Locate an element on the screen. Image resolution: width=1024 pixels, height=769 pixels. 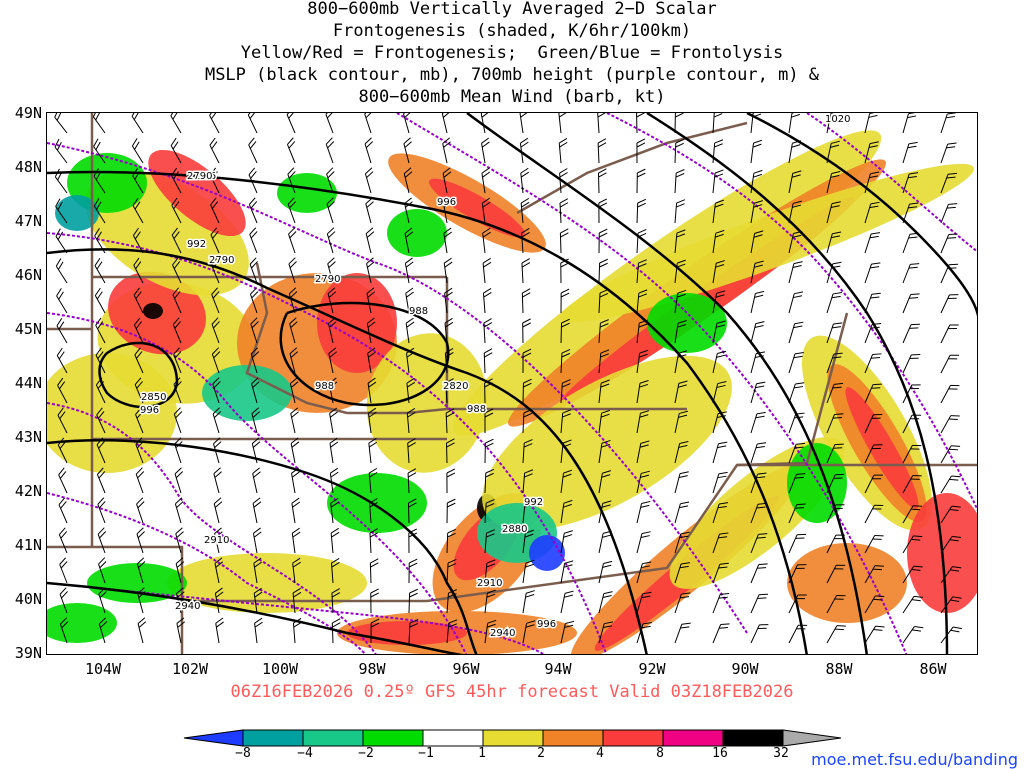
lat-label: 44N is located at coordinates (21, 383).